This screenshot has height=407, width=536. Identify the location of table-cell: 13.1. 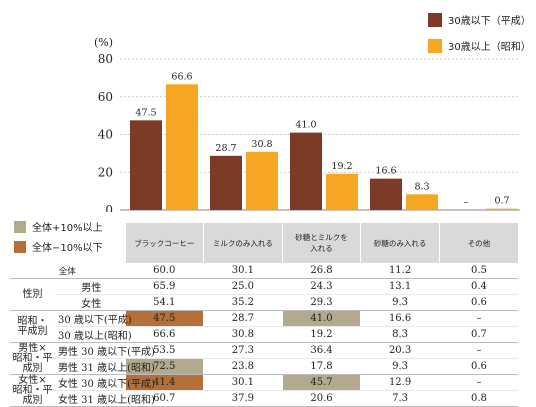
(400, 286).